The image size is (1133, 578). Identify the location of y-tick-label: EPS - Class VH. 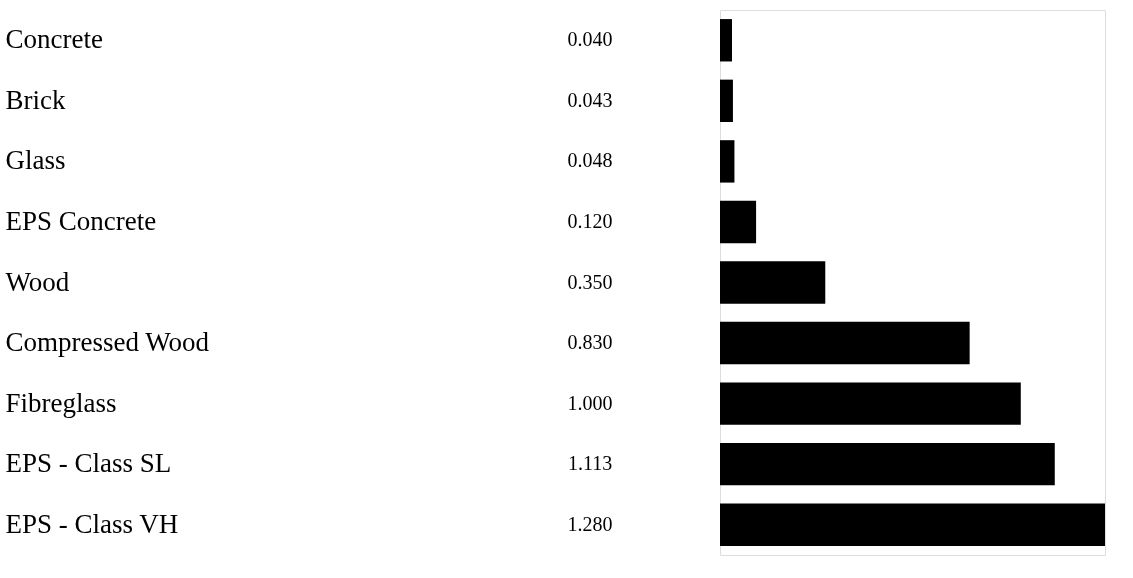
(92, 523).